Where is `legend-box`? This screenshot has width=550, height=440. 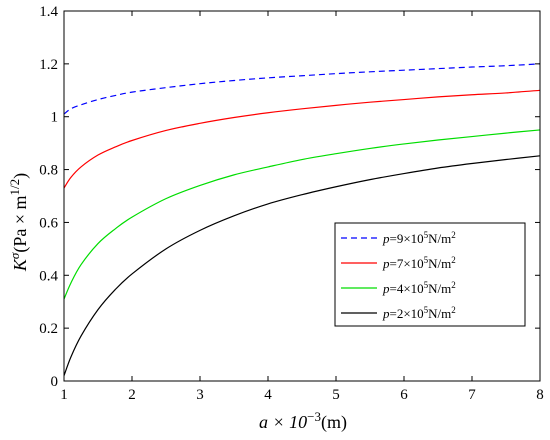
legend-box is located at coordinates (430, 274).